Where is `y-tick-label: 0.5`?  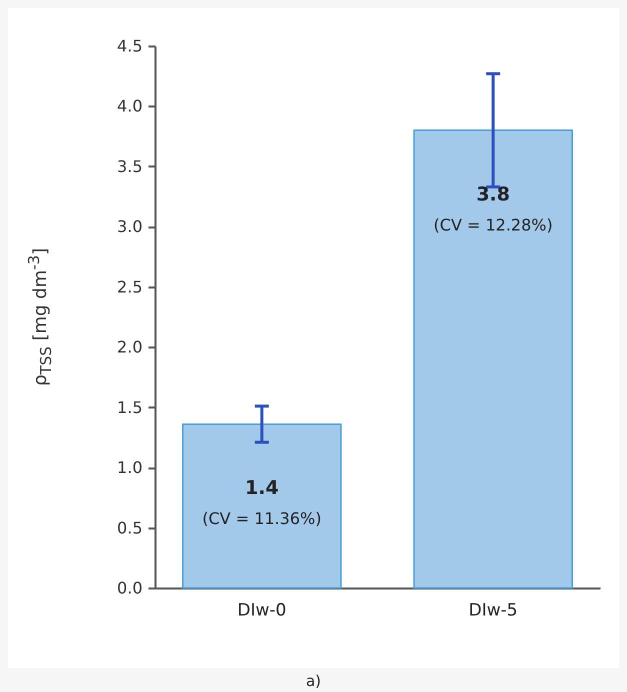 y-tick-label: 0.5 is located at coordinates (129, 528).